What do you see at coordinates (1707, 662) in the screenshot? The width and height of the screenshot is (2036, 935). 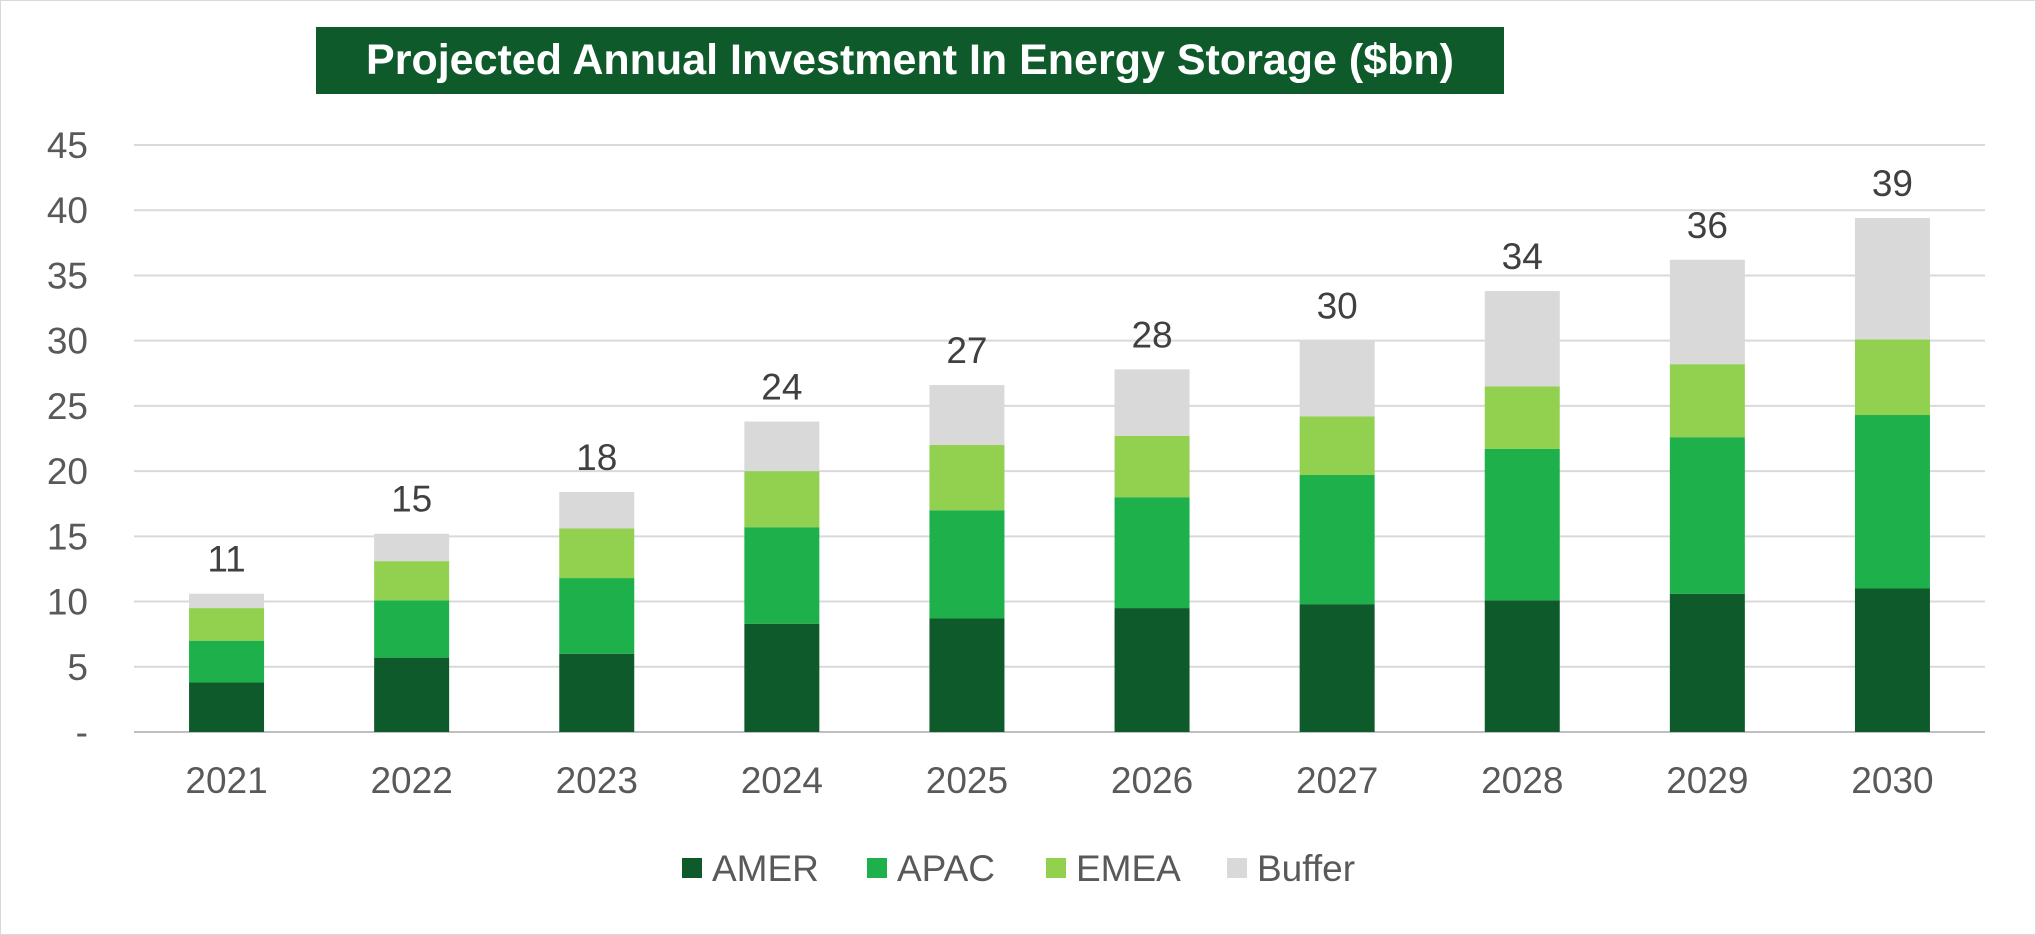 I see `bar-amer-2029` at bounding box center [1707, 662].